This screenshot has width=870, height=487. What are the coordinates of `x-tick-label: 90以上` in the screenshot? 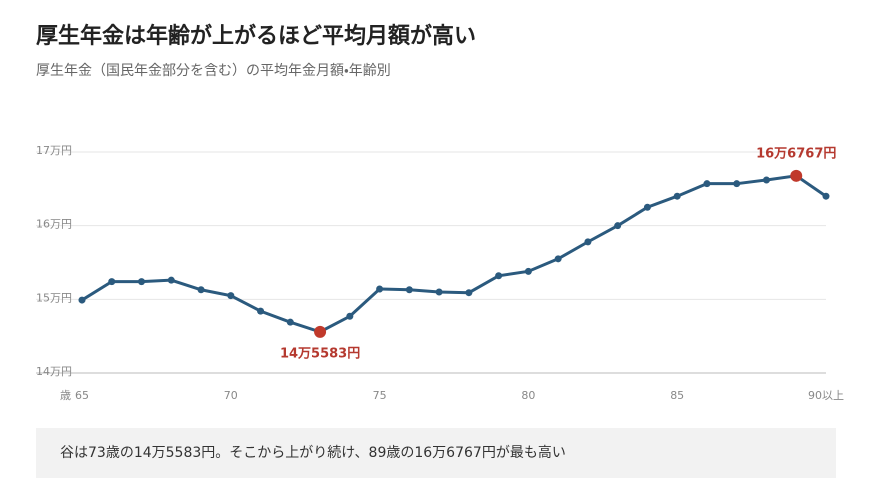 It's located at (826, 395).